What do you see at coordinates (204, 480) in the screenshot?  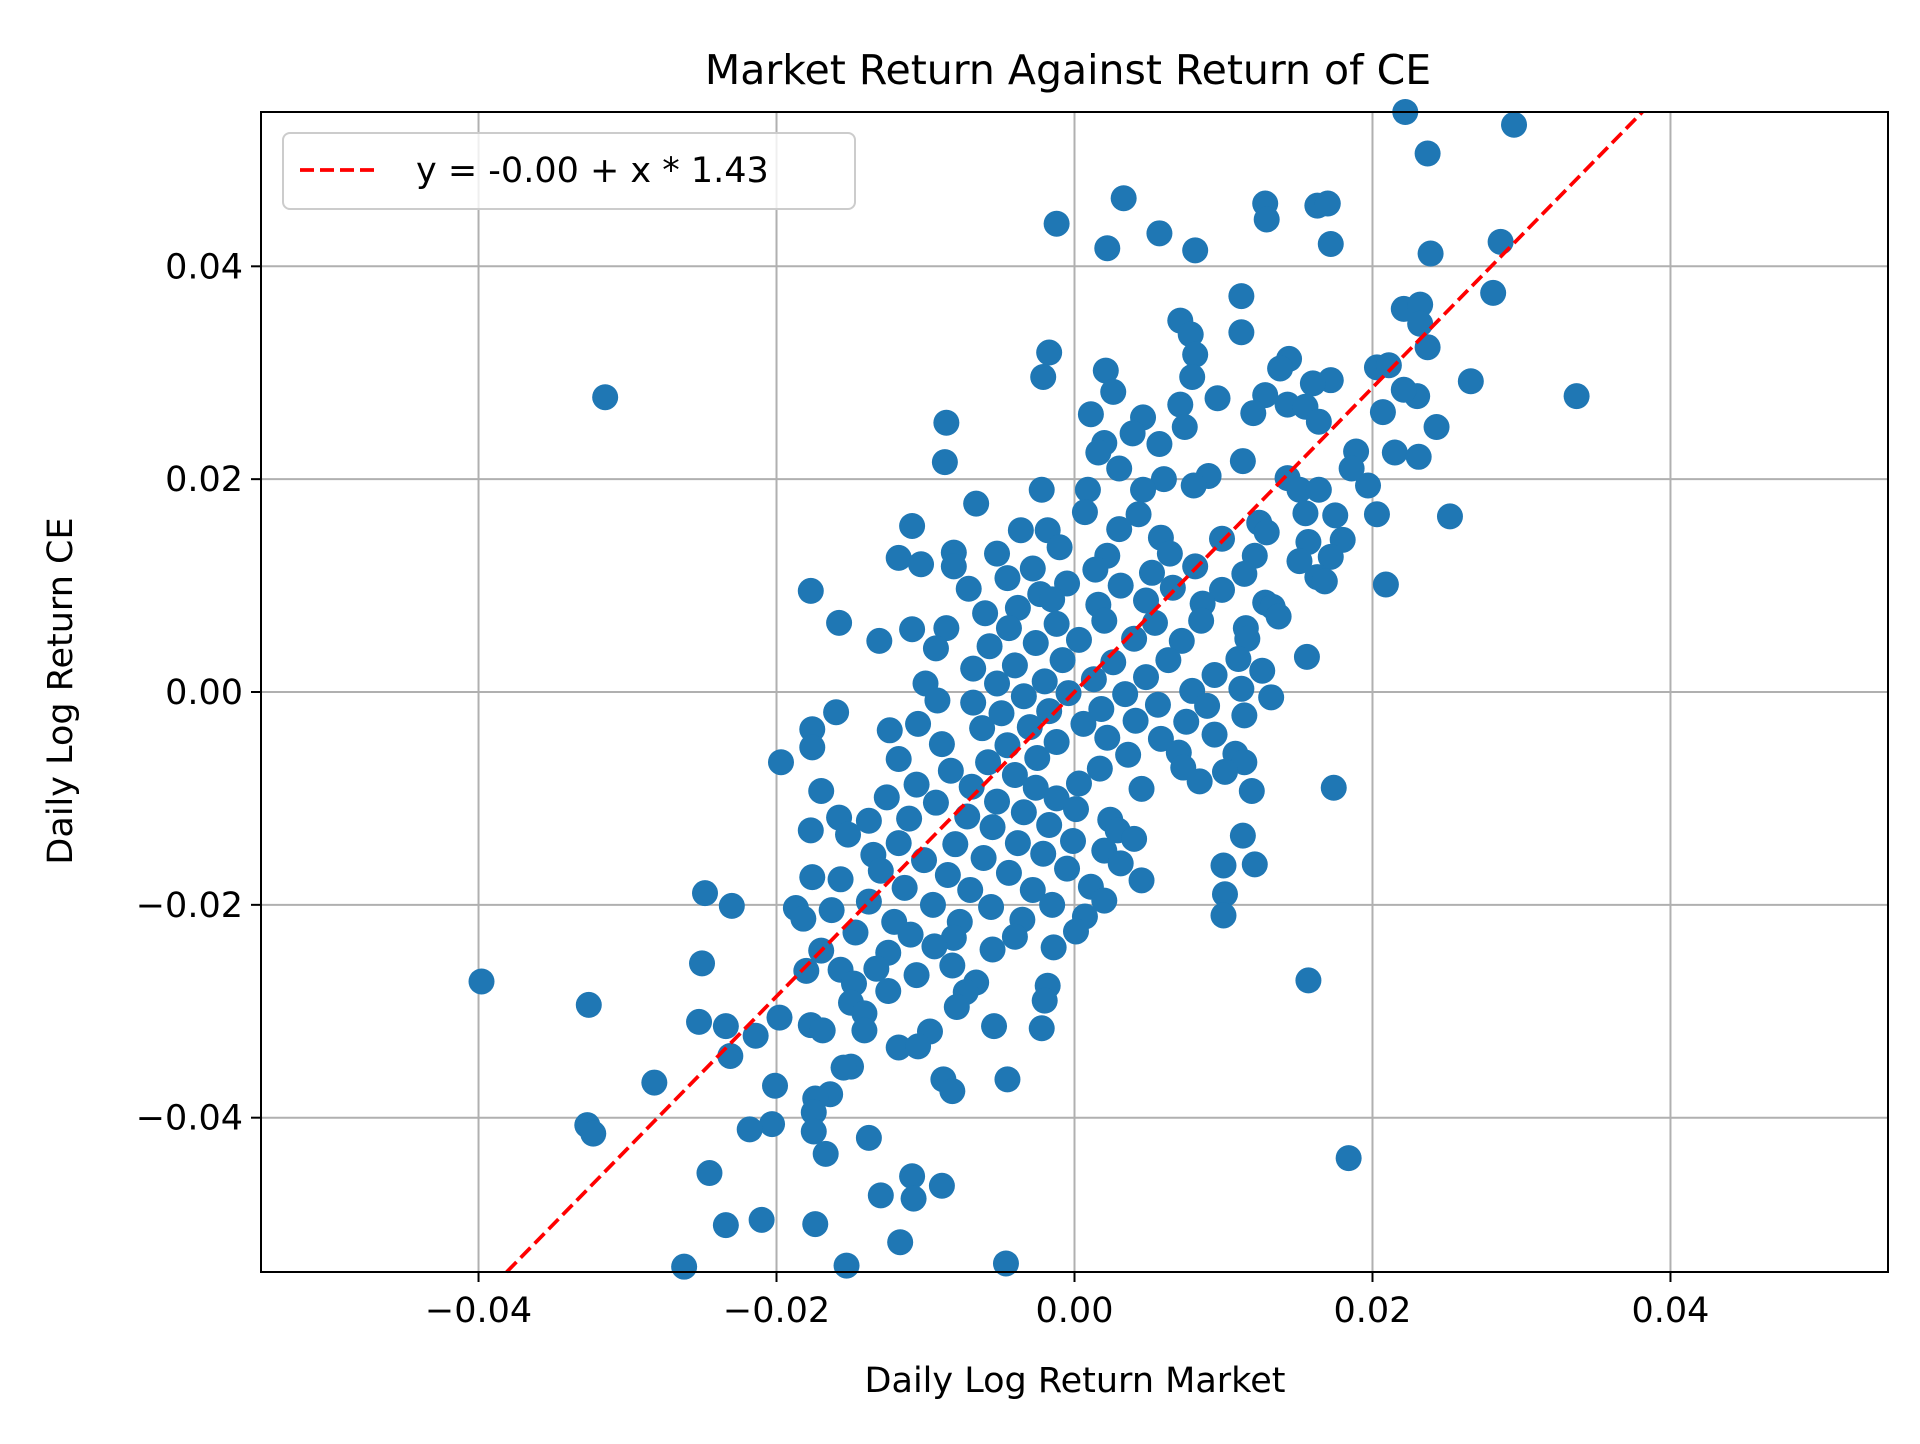 I see `y-tick-label: 0.02` at bounding box center [204, 480].